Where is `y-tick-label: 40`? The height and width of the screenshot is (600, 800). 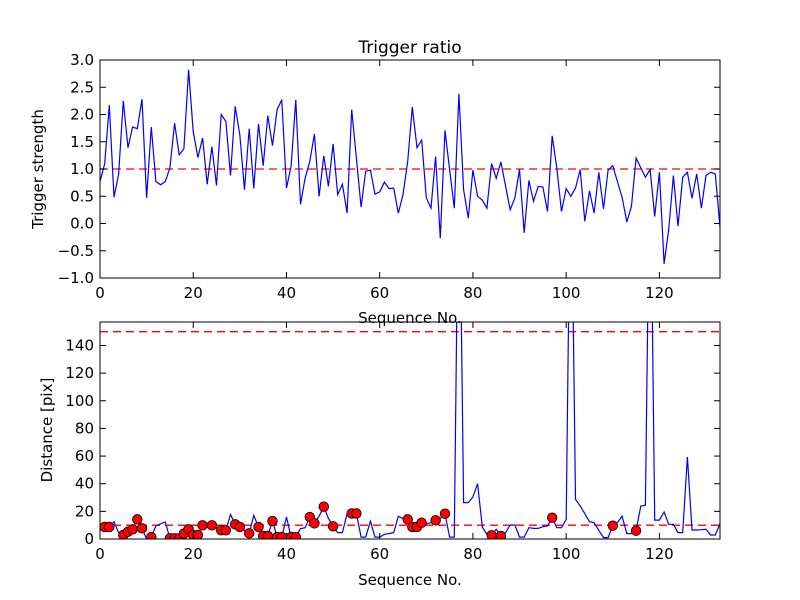
y-tick-label: 40 is located at coordinates (84, 484).